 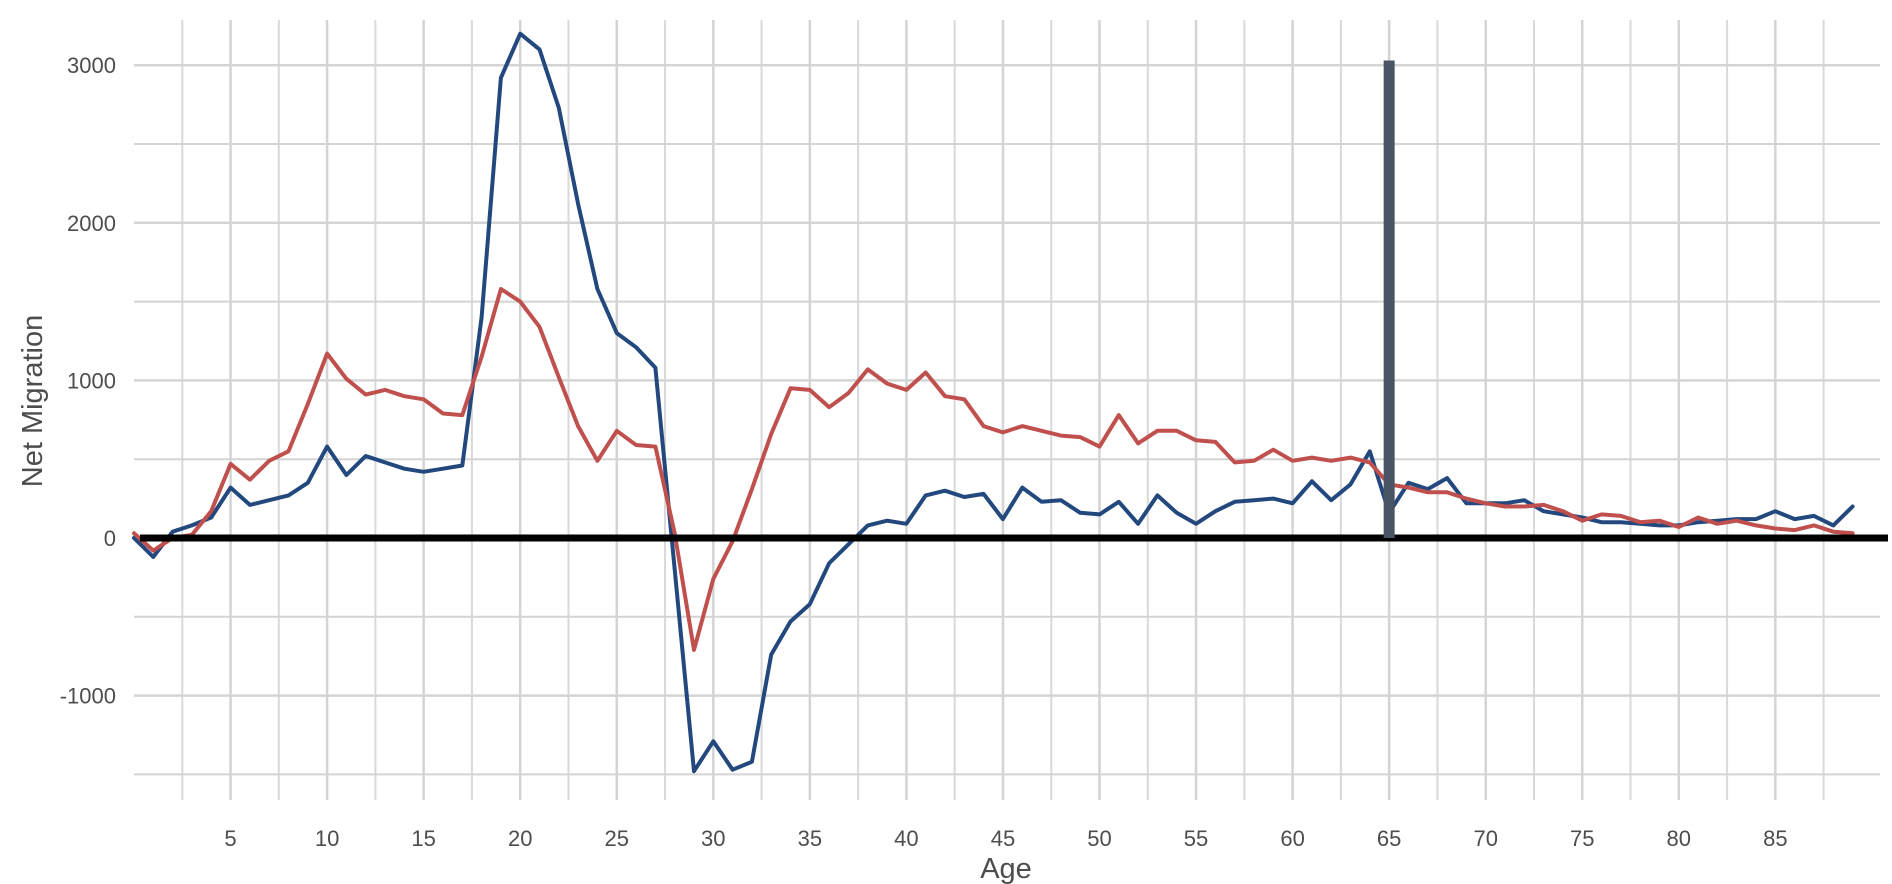 What do you see at coordinates (327, 838) in the screenshot?
I see `x-tick-label: 10` at bounding box center [327, 838].